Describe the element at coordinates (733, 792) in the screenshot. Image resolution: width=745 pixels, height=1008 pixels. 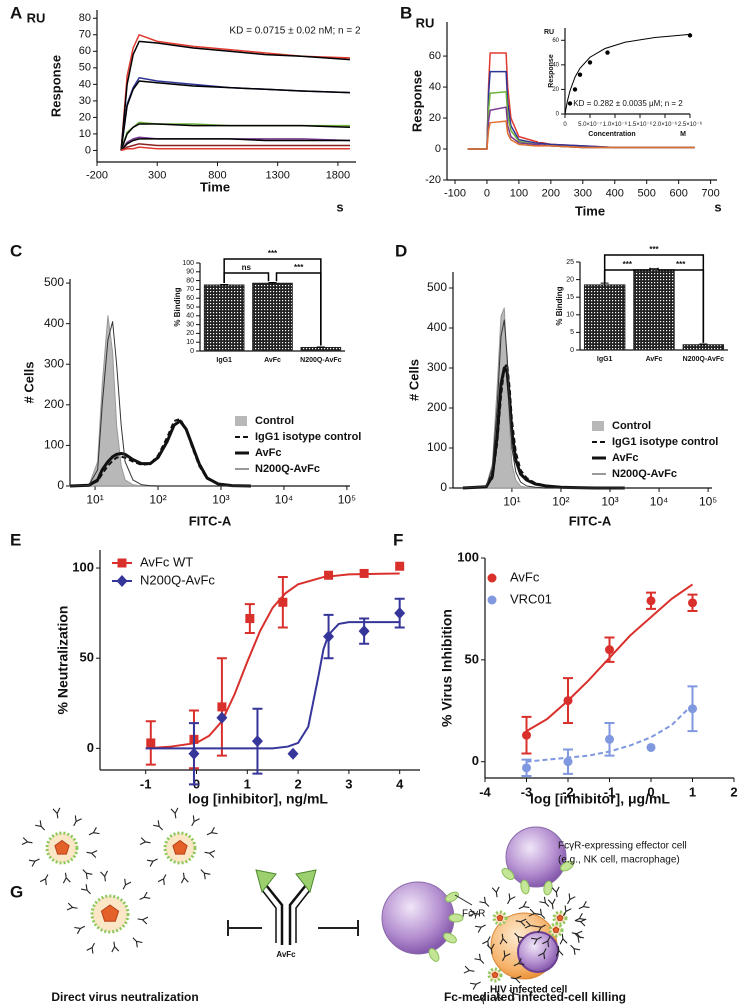
I see `x-tick-label: 2` at that location.